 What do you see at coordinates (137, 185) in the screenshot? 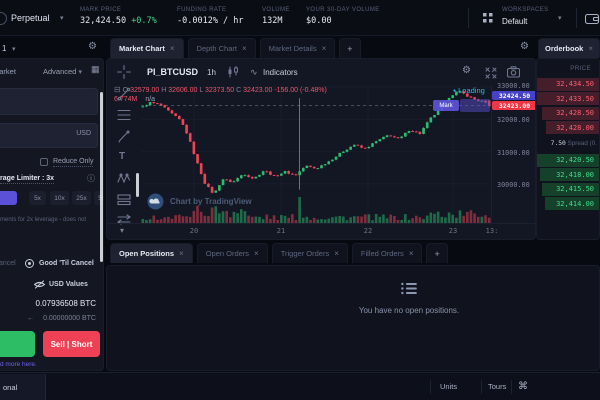
I see `toolbar-scrollbar` at bounding box center [137, 185].